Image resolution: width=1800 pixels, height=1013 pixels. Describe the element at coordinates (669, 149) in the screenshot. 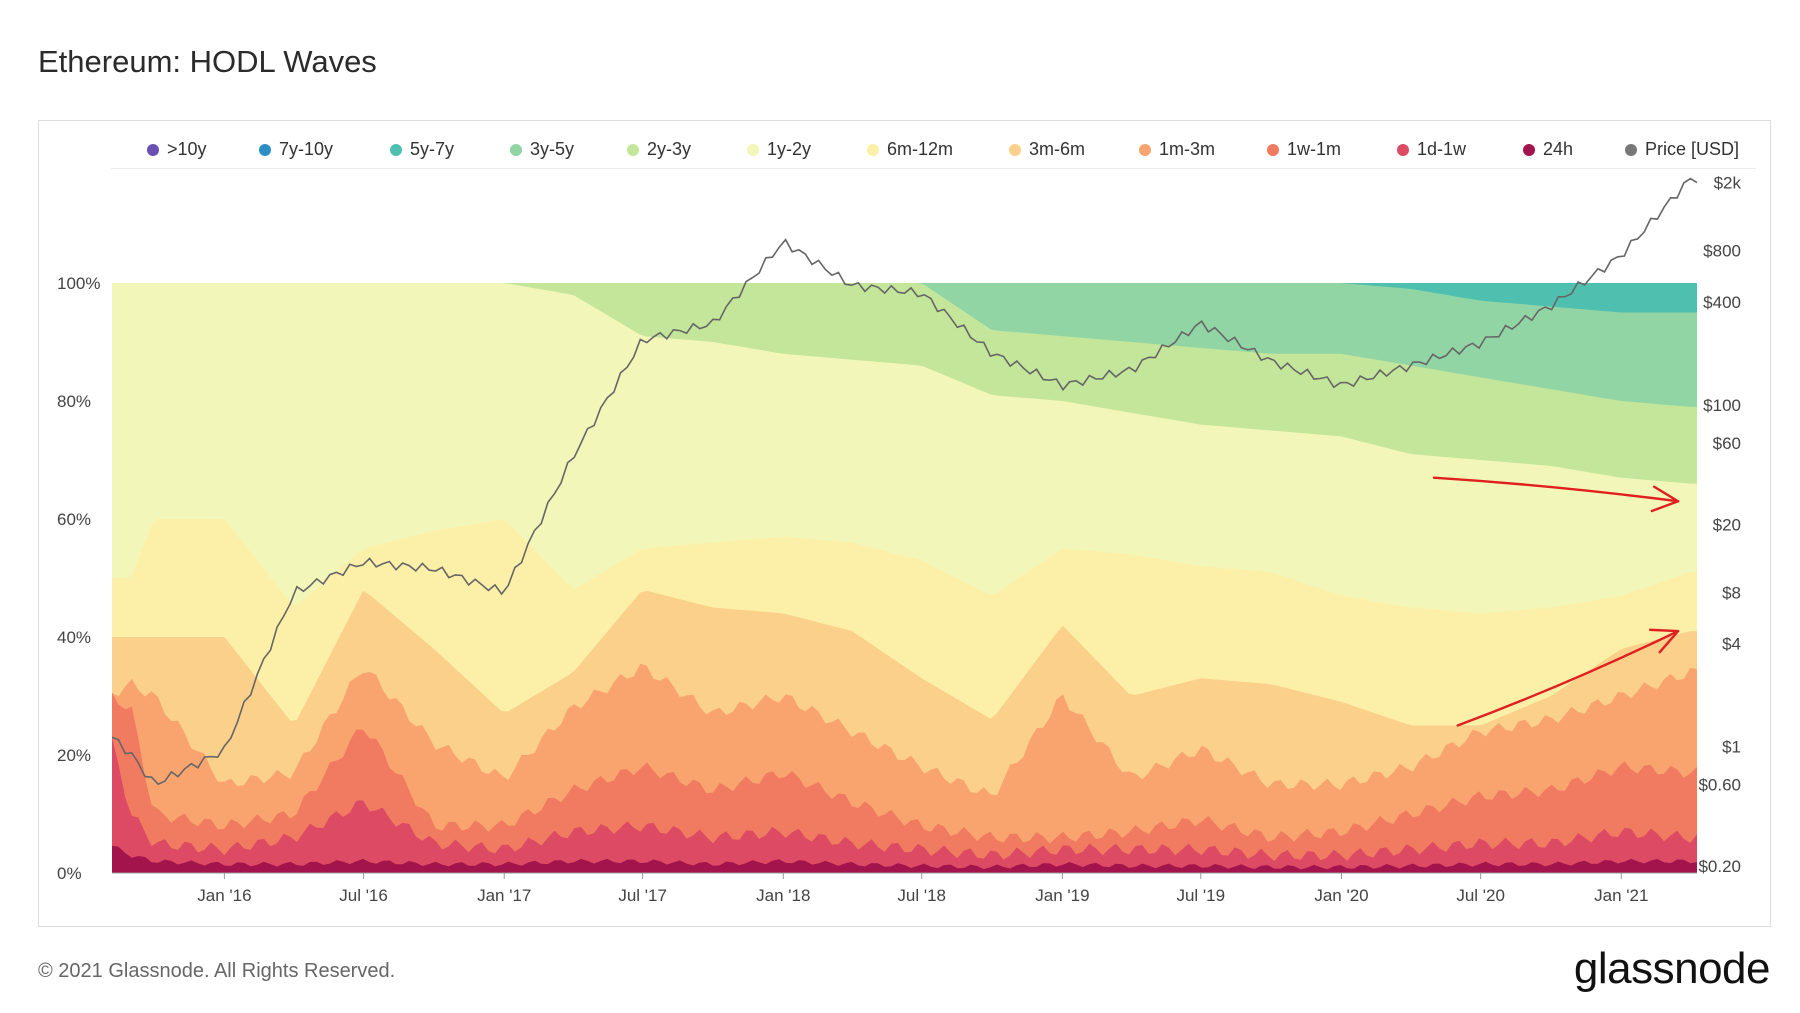

I see `legend-label: 2y-3y` at that location.